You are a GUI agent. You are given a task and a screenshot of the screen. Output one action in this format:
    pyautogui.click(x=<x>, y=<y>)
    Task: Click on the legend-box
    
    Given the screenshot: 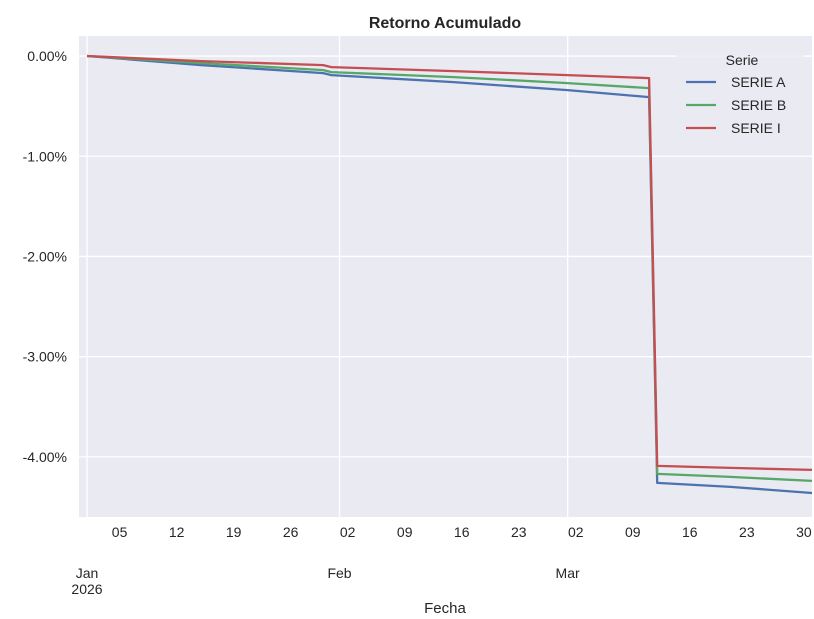 What is the action you would take?
    pyautogui.click(x=740, y=91)
    